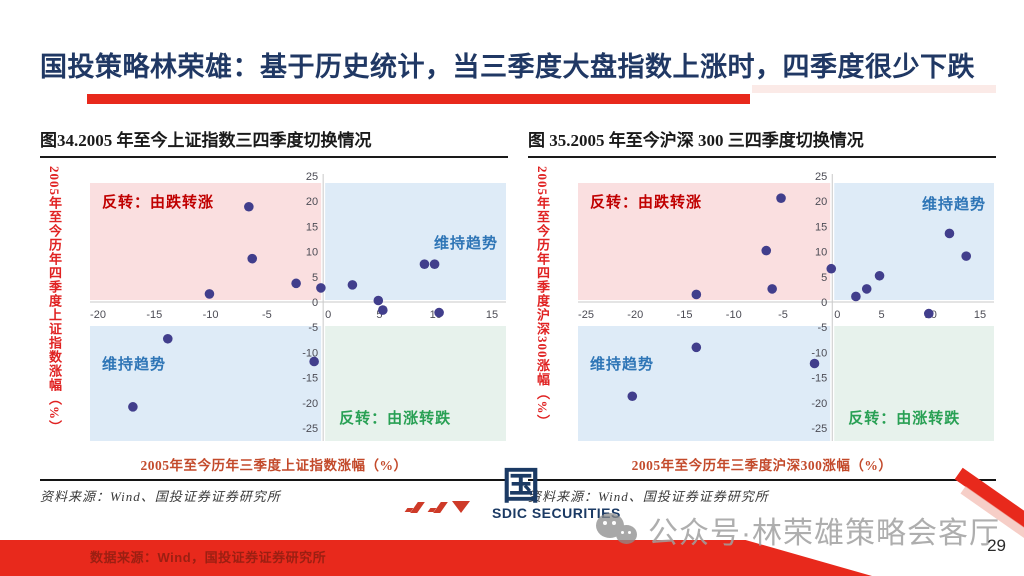  What do you see at coordinates (556, 513) in the screenshot?
I see `sdic-logo-wordmark: SDIC SECURITIES` at bounding box center [556, 513].